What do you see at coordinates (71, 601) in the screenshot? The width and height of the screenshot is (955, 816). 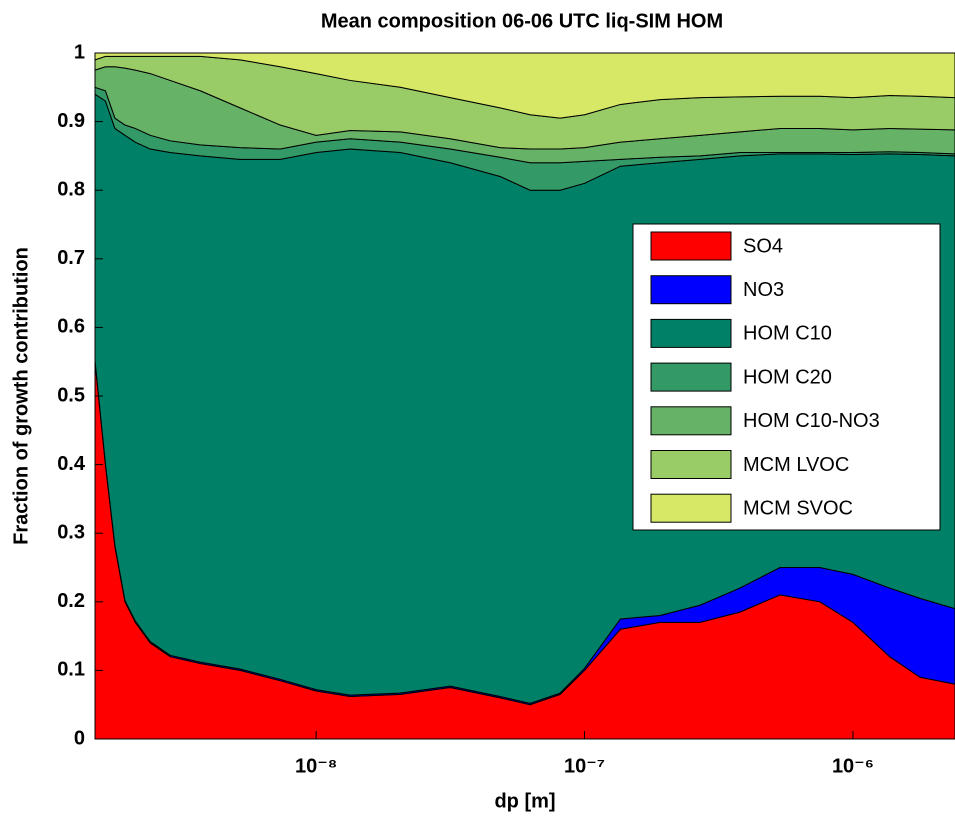 I see `y-tick-label: 0.2` at bounding box center [71, 601].